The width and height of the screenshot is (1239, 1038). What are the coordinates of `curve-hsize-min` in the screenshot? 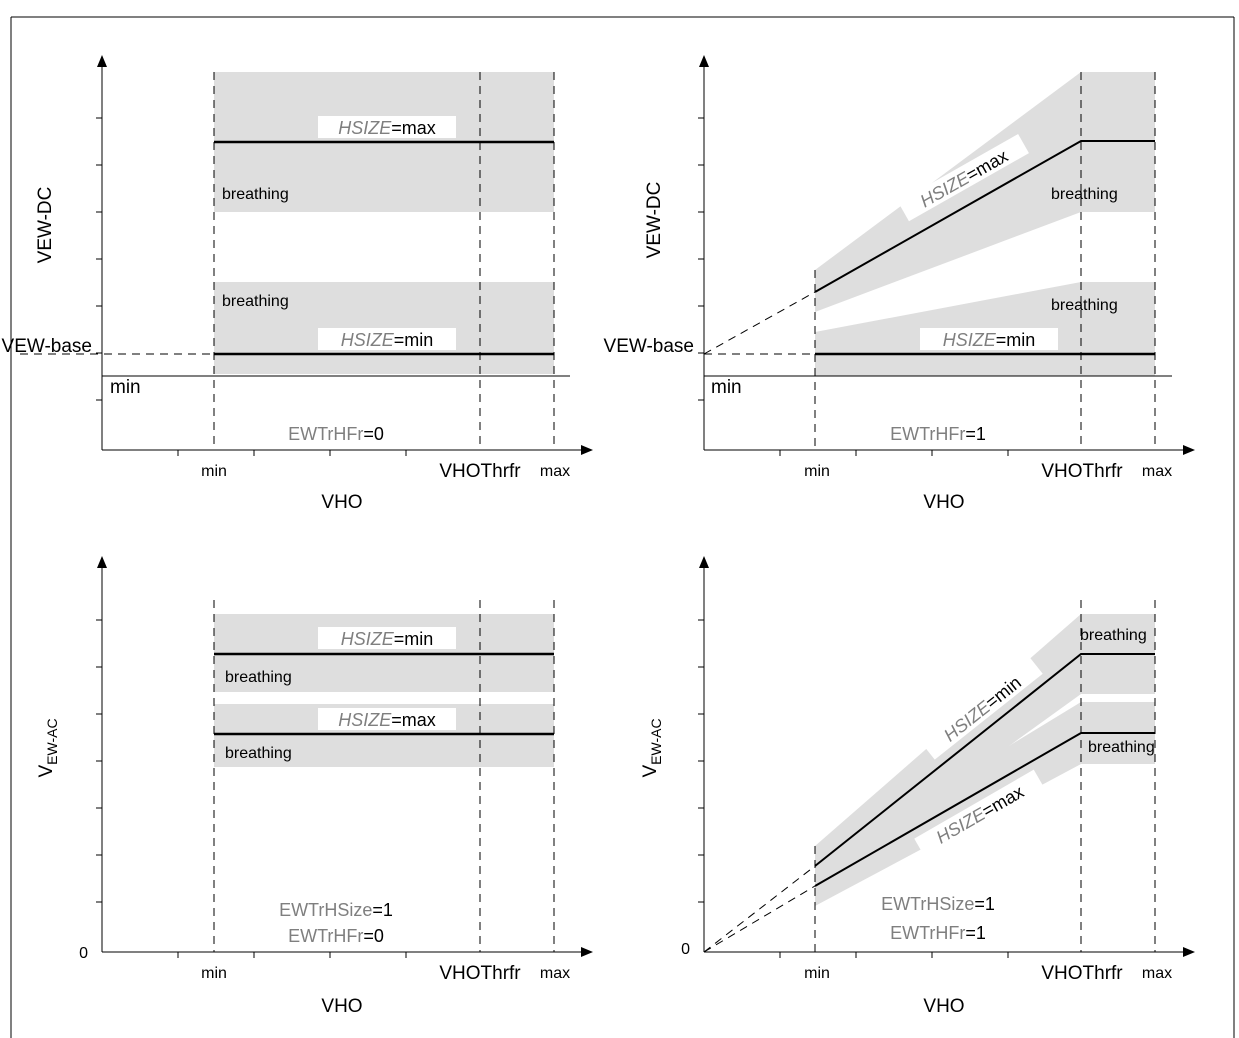 It's located at (984, 760).